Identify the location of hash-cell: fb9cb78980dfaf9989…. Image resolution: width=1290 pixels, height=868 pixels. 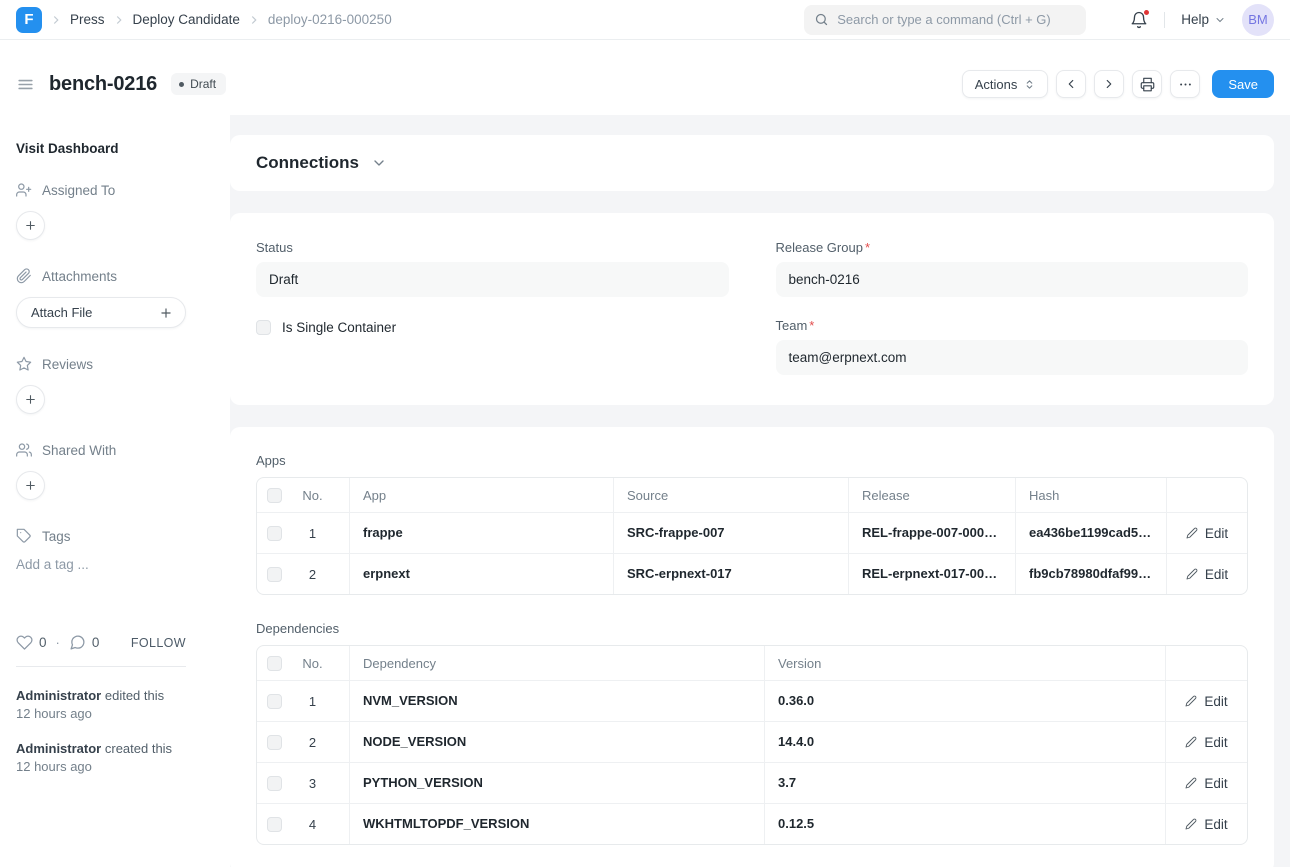
(1090, 574).